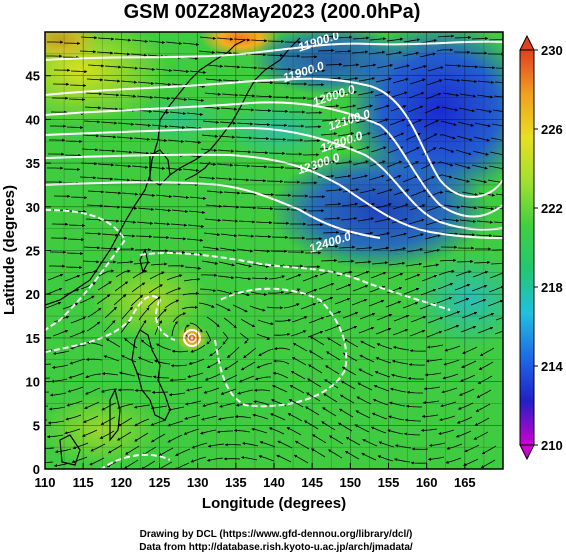 This screenshot has height=554, width=566. Describe the element at coordinates (45, 482) in the screenshot. I see `x-tick-label: 110` at that location.